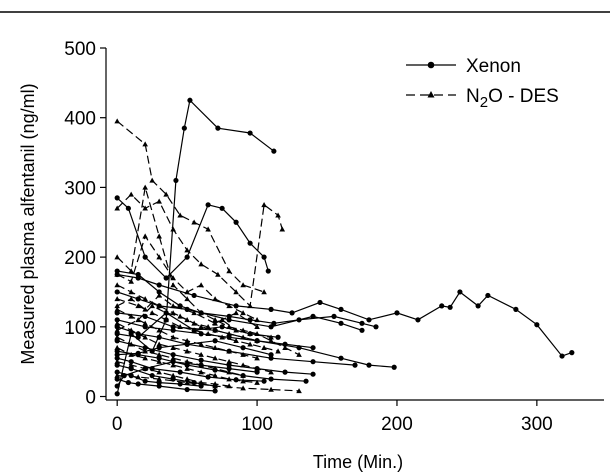  What do you see at coordinates (80, 49) in the screenshot?
I see `y-tick-label: 500` at bounding box center [80, 49].